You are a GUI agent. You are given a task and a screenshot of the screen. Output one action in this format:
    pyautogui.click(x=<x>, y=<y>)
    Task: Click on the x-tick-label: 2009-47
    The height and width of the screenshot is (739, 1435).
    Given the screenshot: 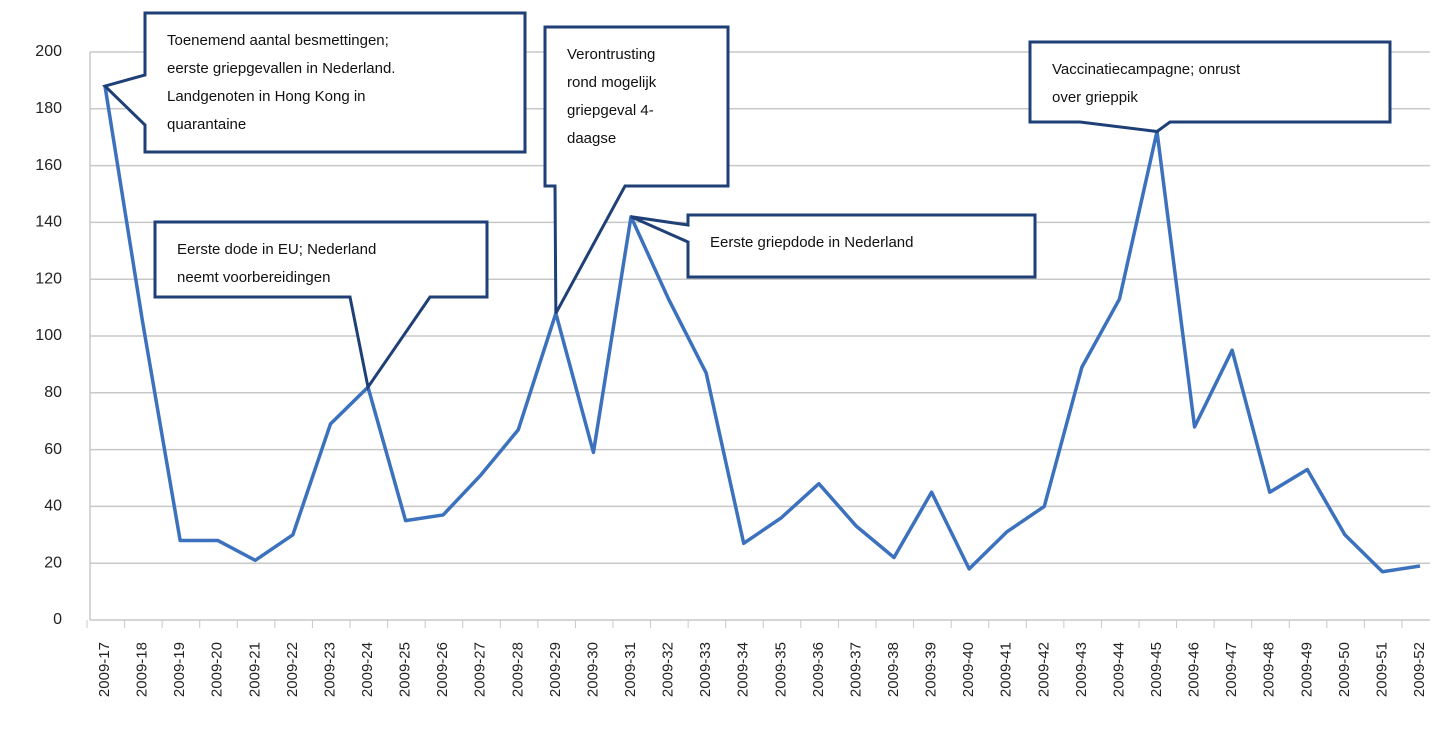 What is the action you would take?
    pyautogui.click(x=1231, y=669)
    